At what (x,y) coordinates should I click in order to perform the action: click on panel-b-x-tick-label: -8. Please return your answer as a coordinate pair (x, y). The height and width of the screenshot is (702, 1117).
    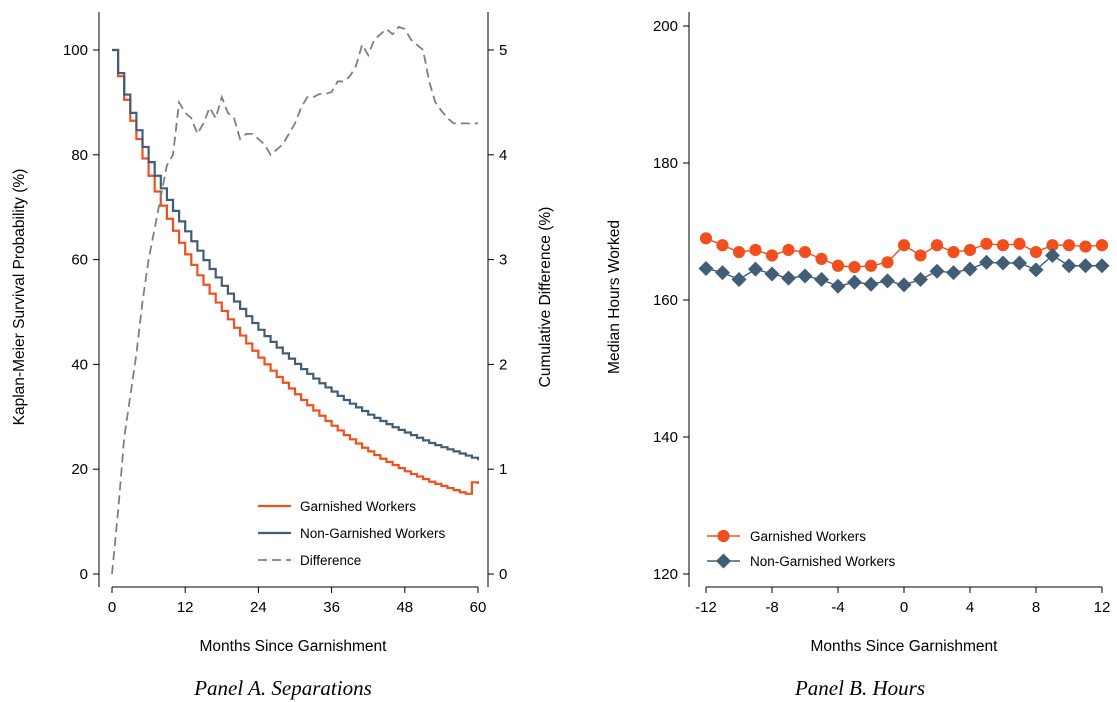
    Looking at the image, I should click on (771, 607).